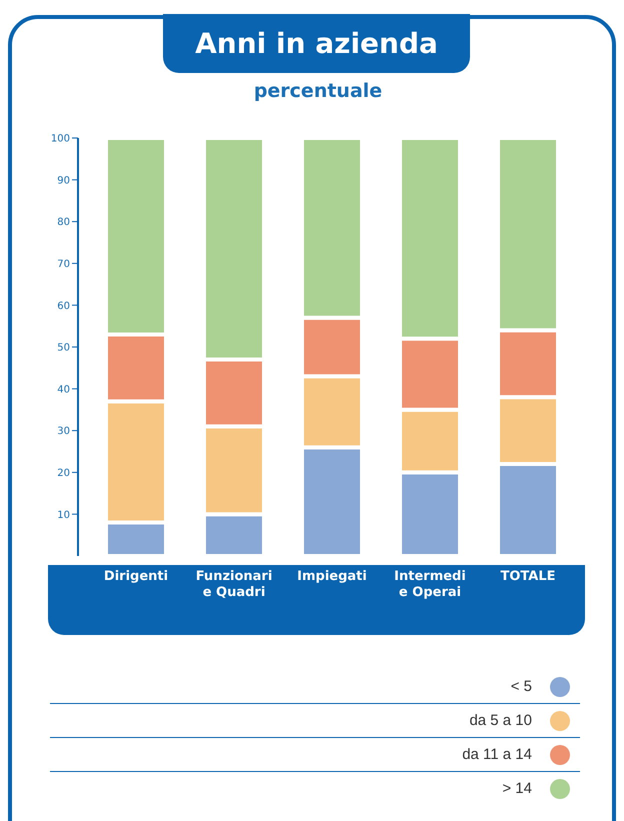  What do you see at coordinates (63, 180) in the screenshot?
I see `y-tick-label: 90` at bounding box center [63, 180].